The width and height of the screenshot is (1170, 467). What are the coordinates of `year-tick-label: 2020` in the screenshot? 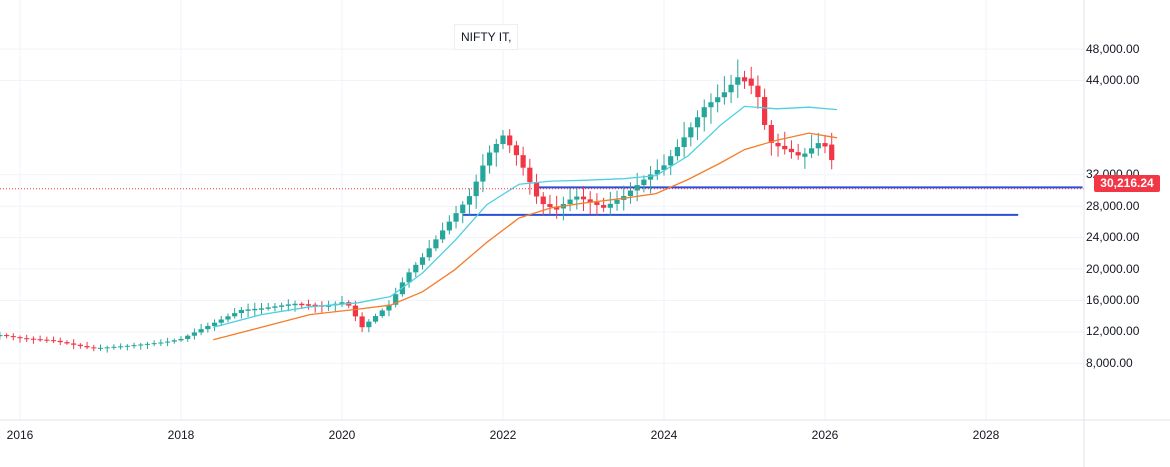 It's located at (342, 435).